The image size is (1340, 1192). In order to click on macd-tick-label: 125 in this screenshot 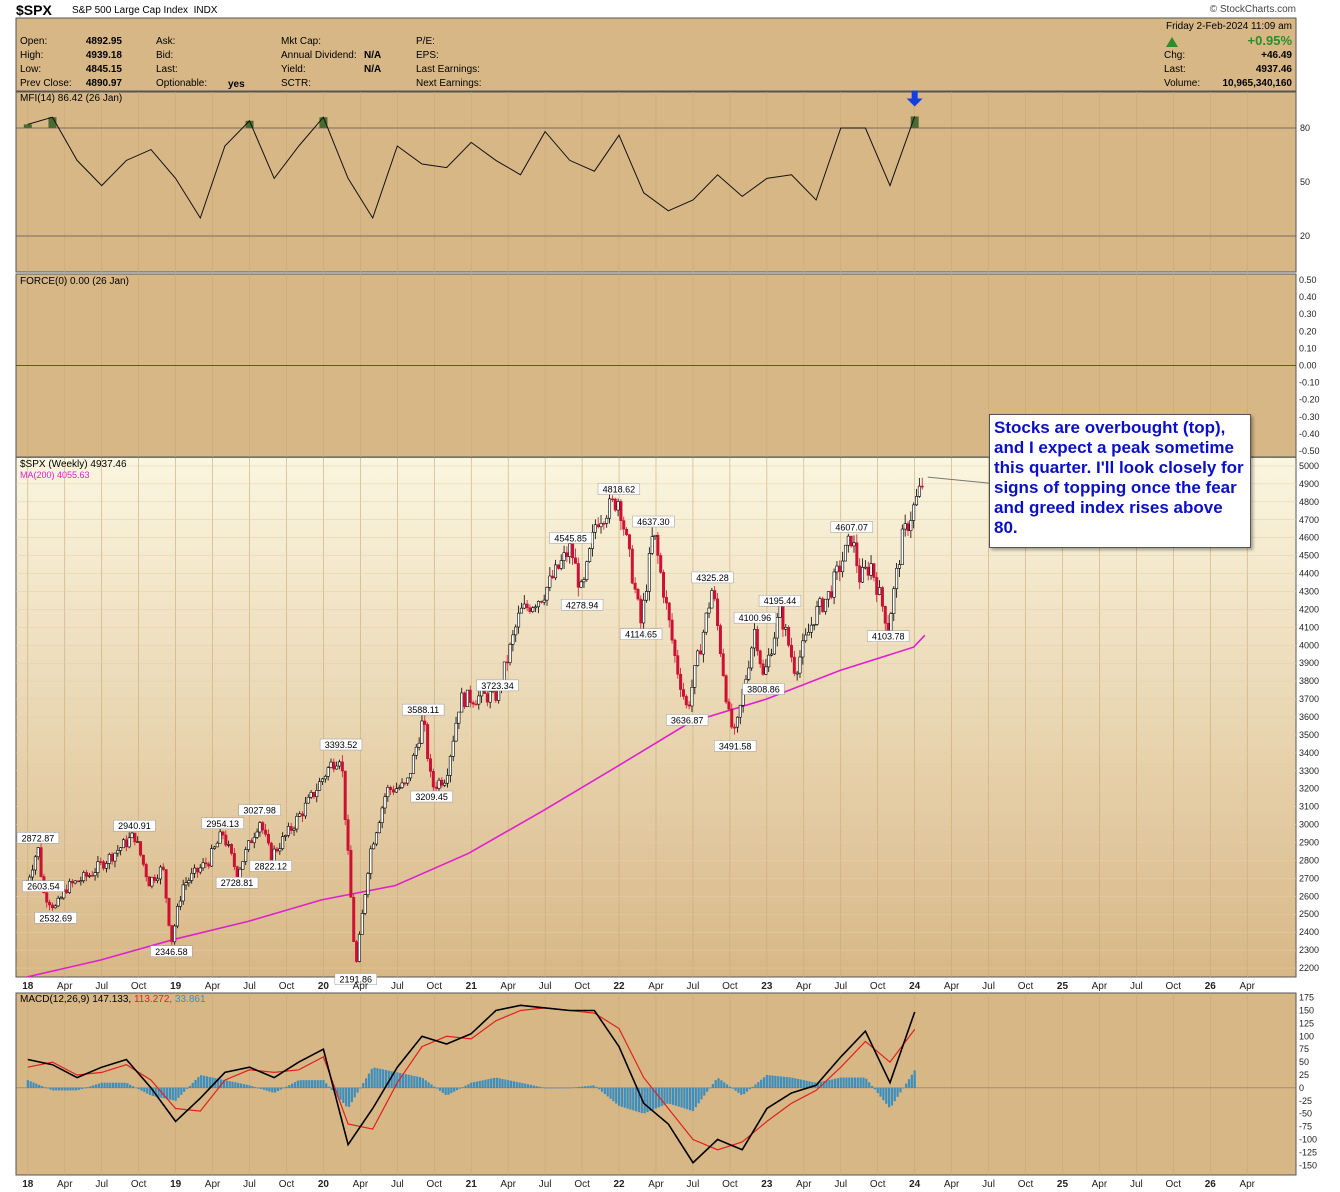, I will do `click(1306, 1023)`.